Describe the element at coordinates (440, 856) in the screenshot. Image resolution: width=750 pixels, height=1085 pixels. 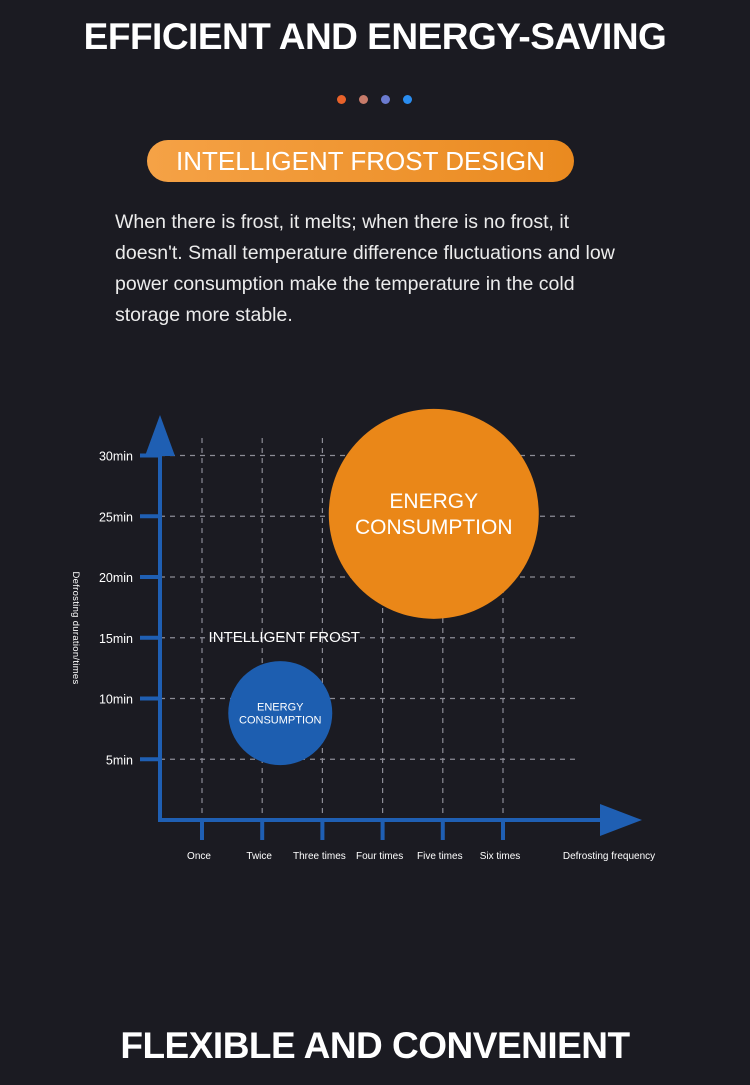
I see `x-tick-label: Five times` at that location.